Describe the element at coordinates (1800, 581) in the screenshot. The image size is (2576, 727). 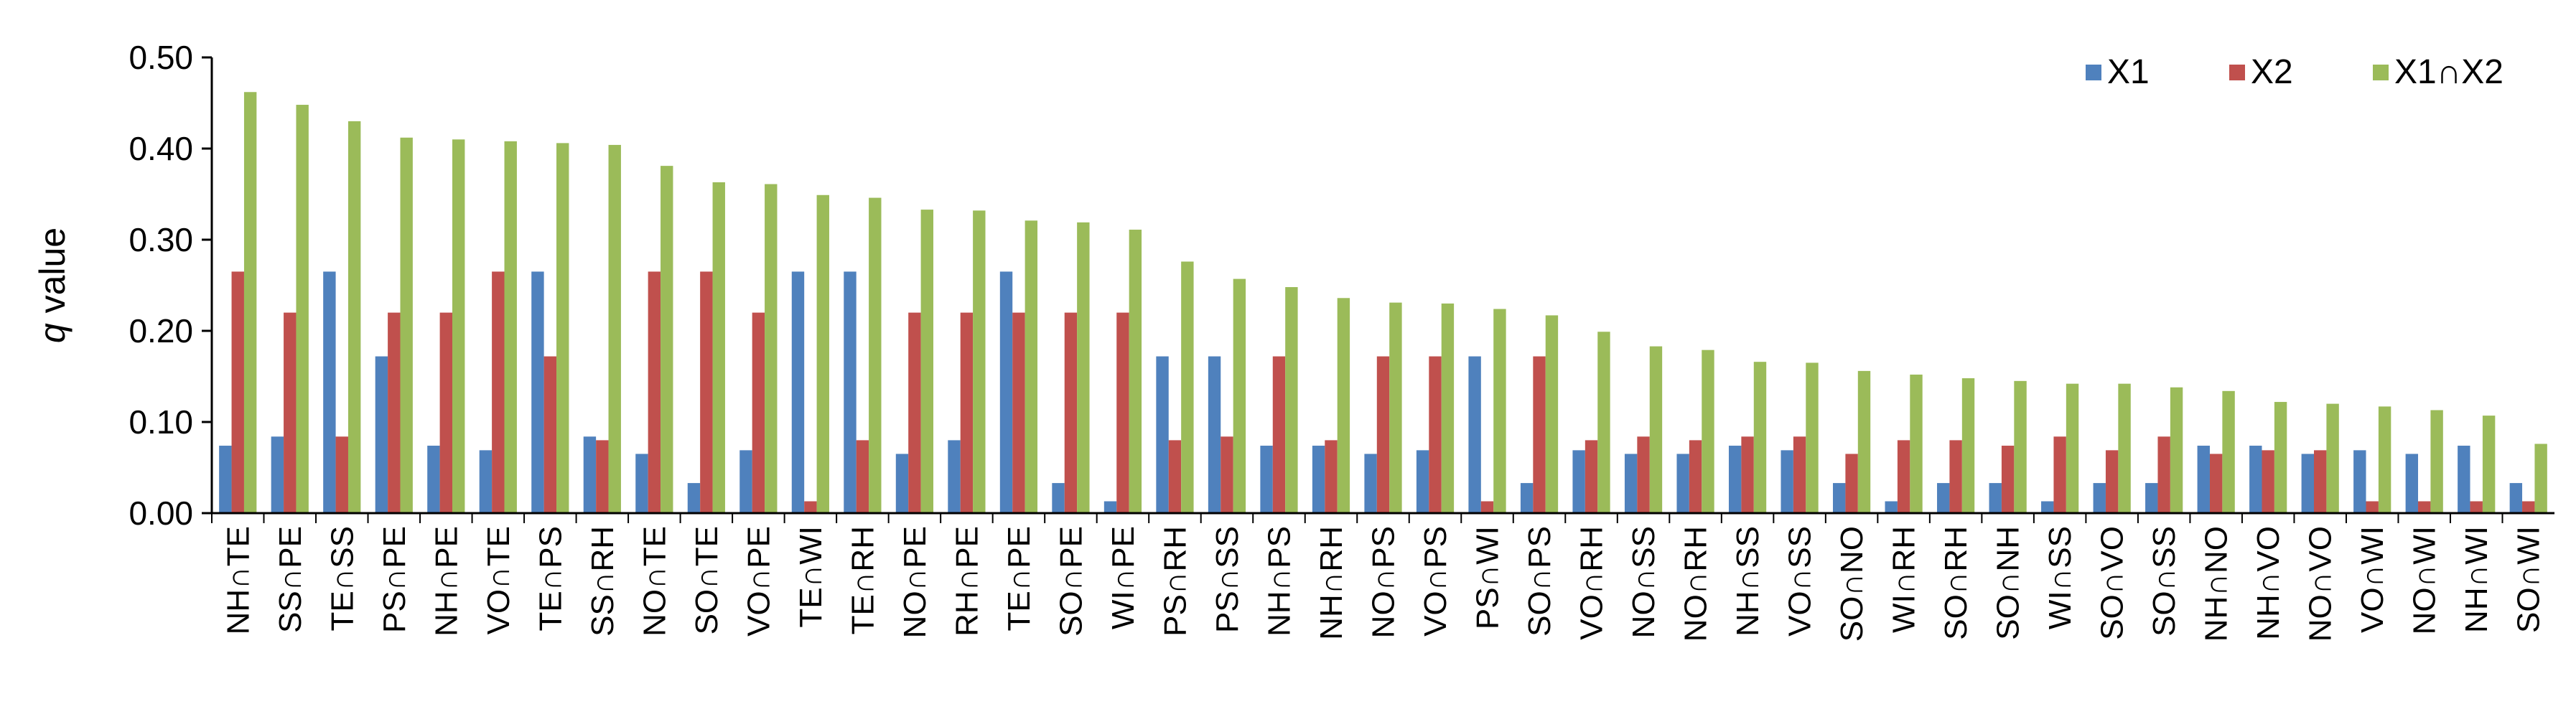
I see `x-category-label: VO∩SS` at that location.